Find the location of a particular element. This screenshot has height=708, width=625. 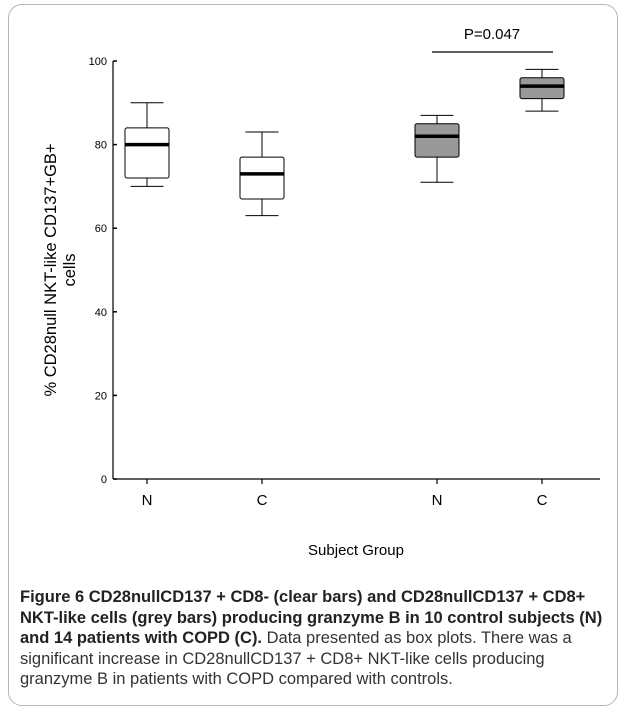

y-axis-label: % CD28null NKT-like CD137+GB+cells is located at coordinates (60, 269).